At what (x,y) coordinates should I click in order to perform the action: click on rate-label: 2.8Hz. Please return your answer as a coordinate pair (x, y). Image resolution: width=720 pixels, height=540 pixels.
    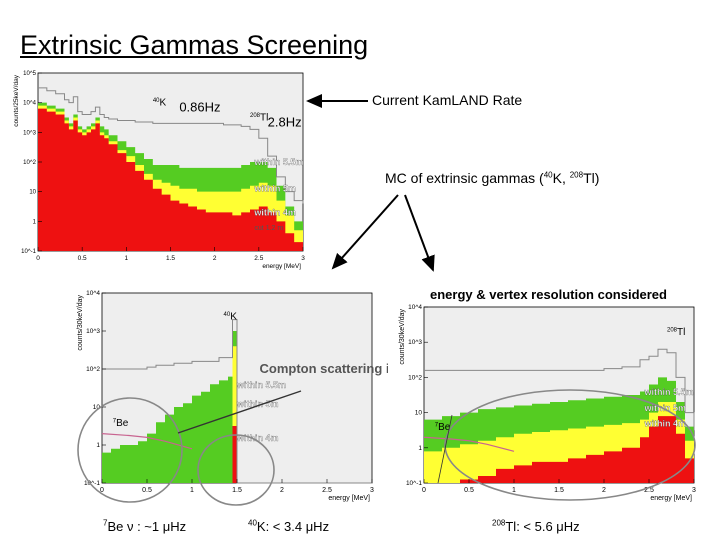
    Looking at the image, I should click on (285, 121).